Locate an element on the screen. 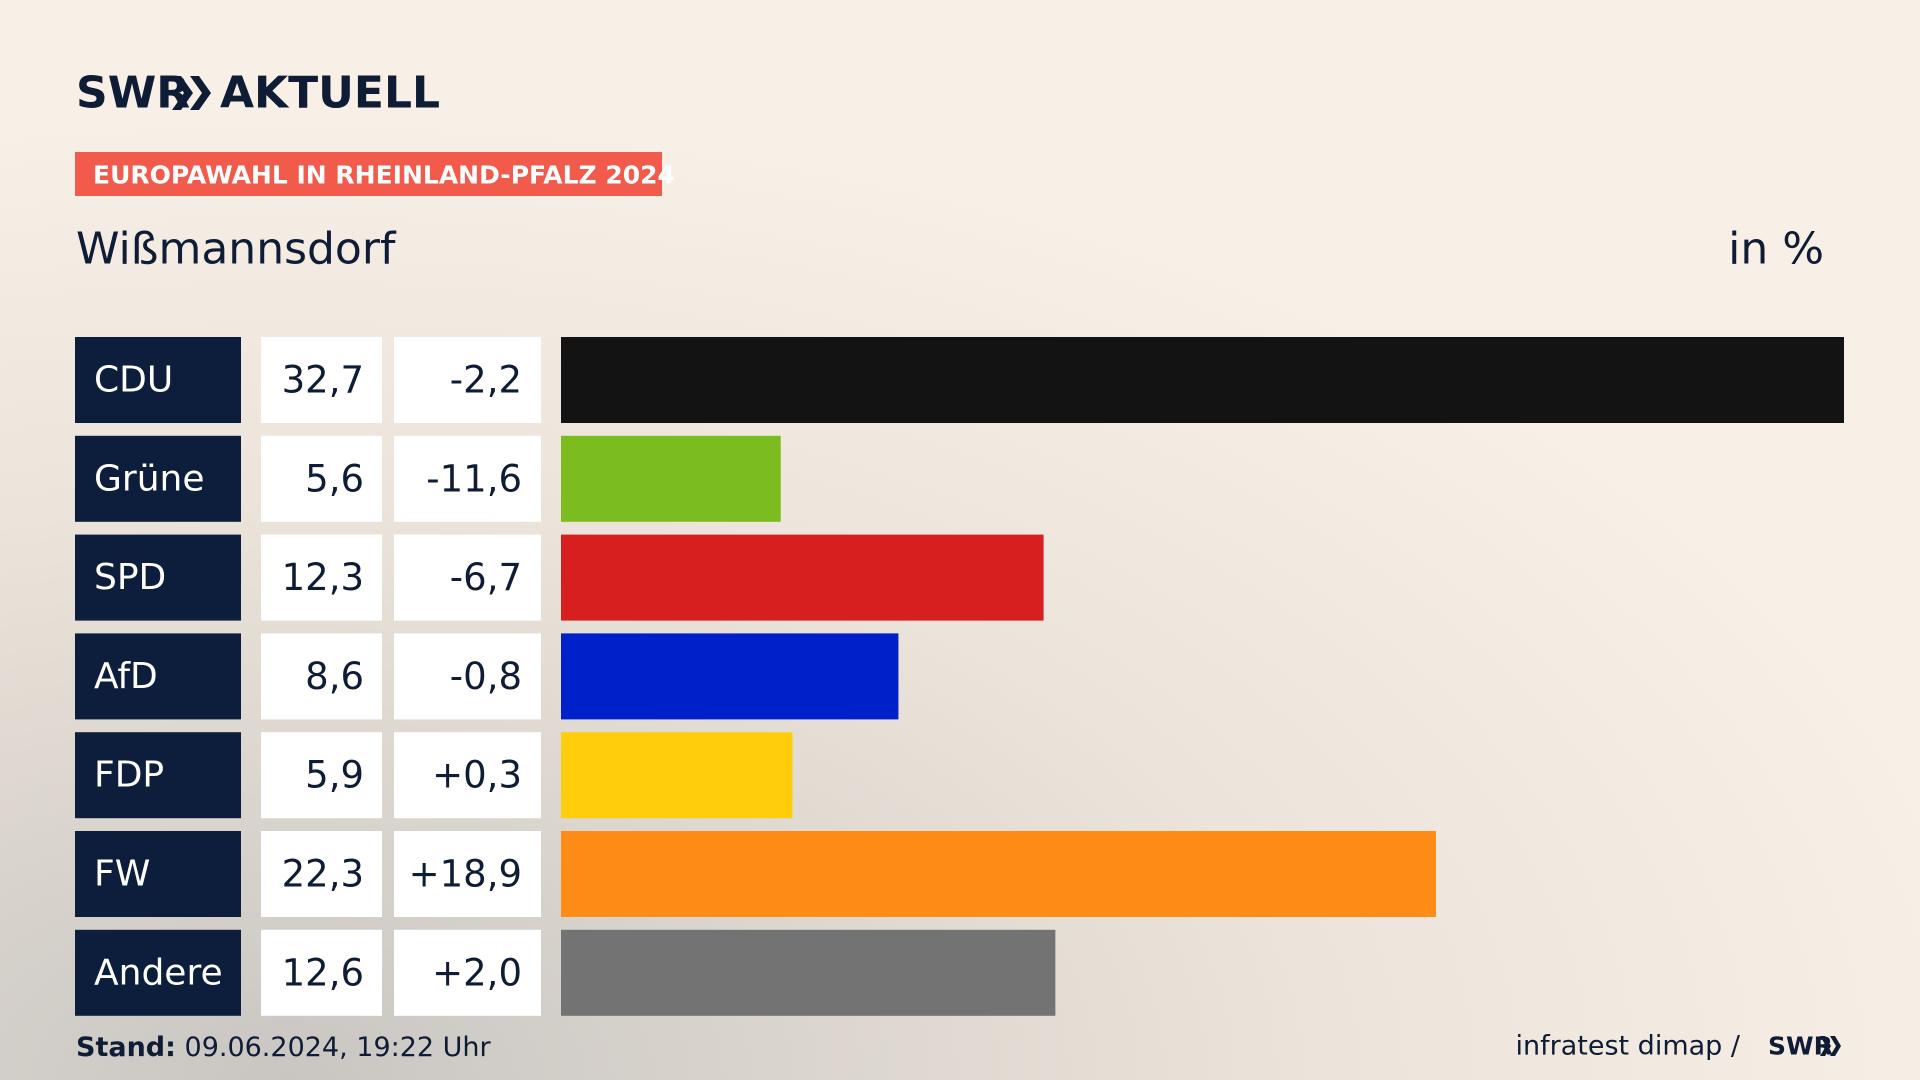 The width and height of the screenshot is (1920, 1080). value-label: 12,6 is located at coordinates (323, 972).